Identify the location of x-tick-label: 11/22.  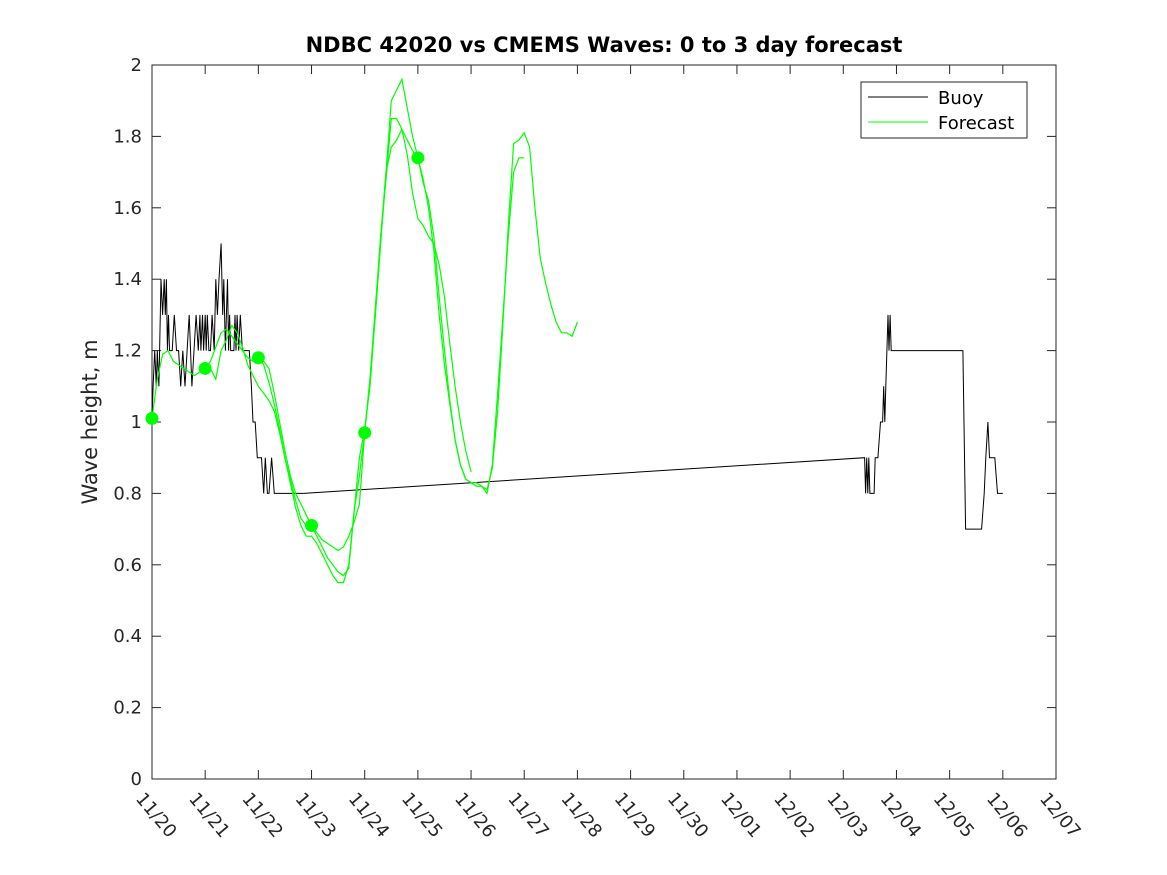
(262, 815).